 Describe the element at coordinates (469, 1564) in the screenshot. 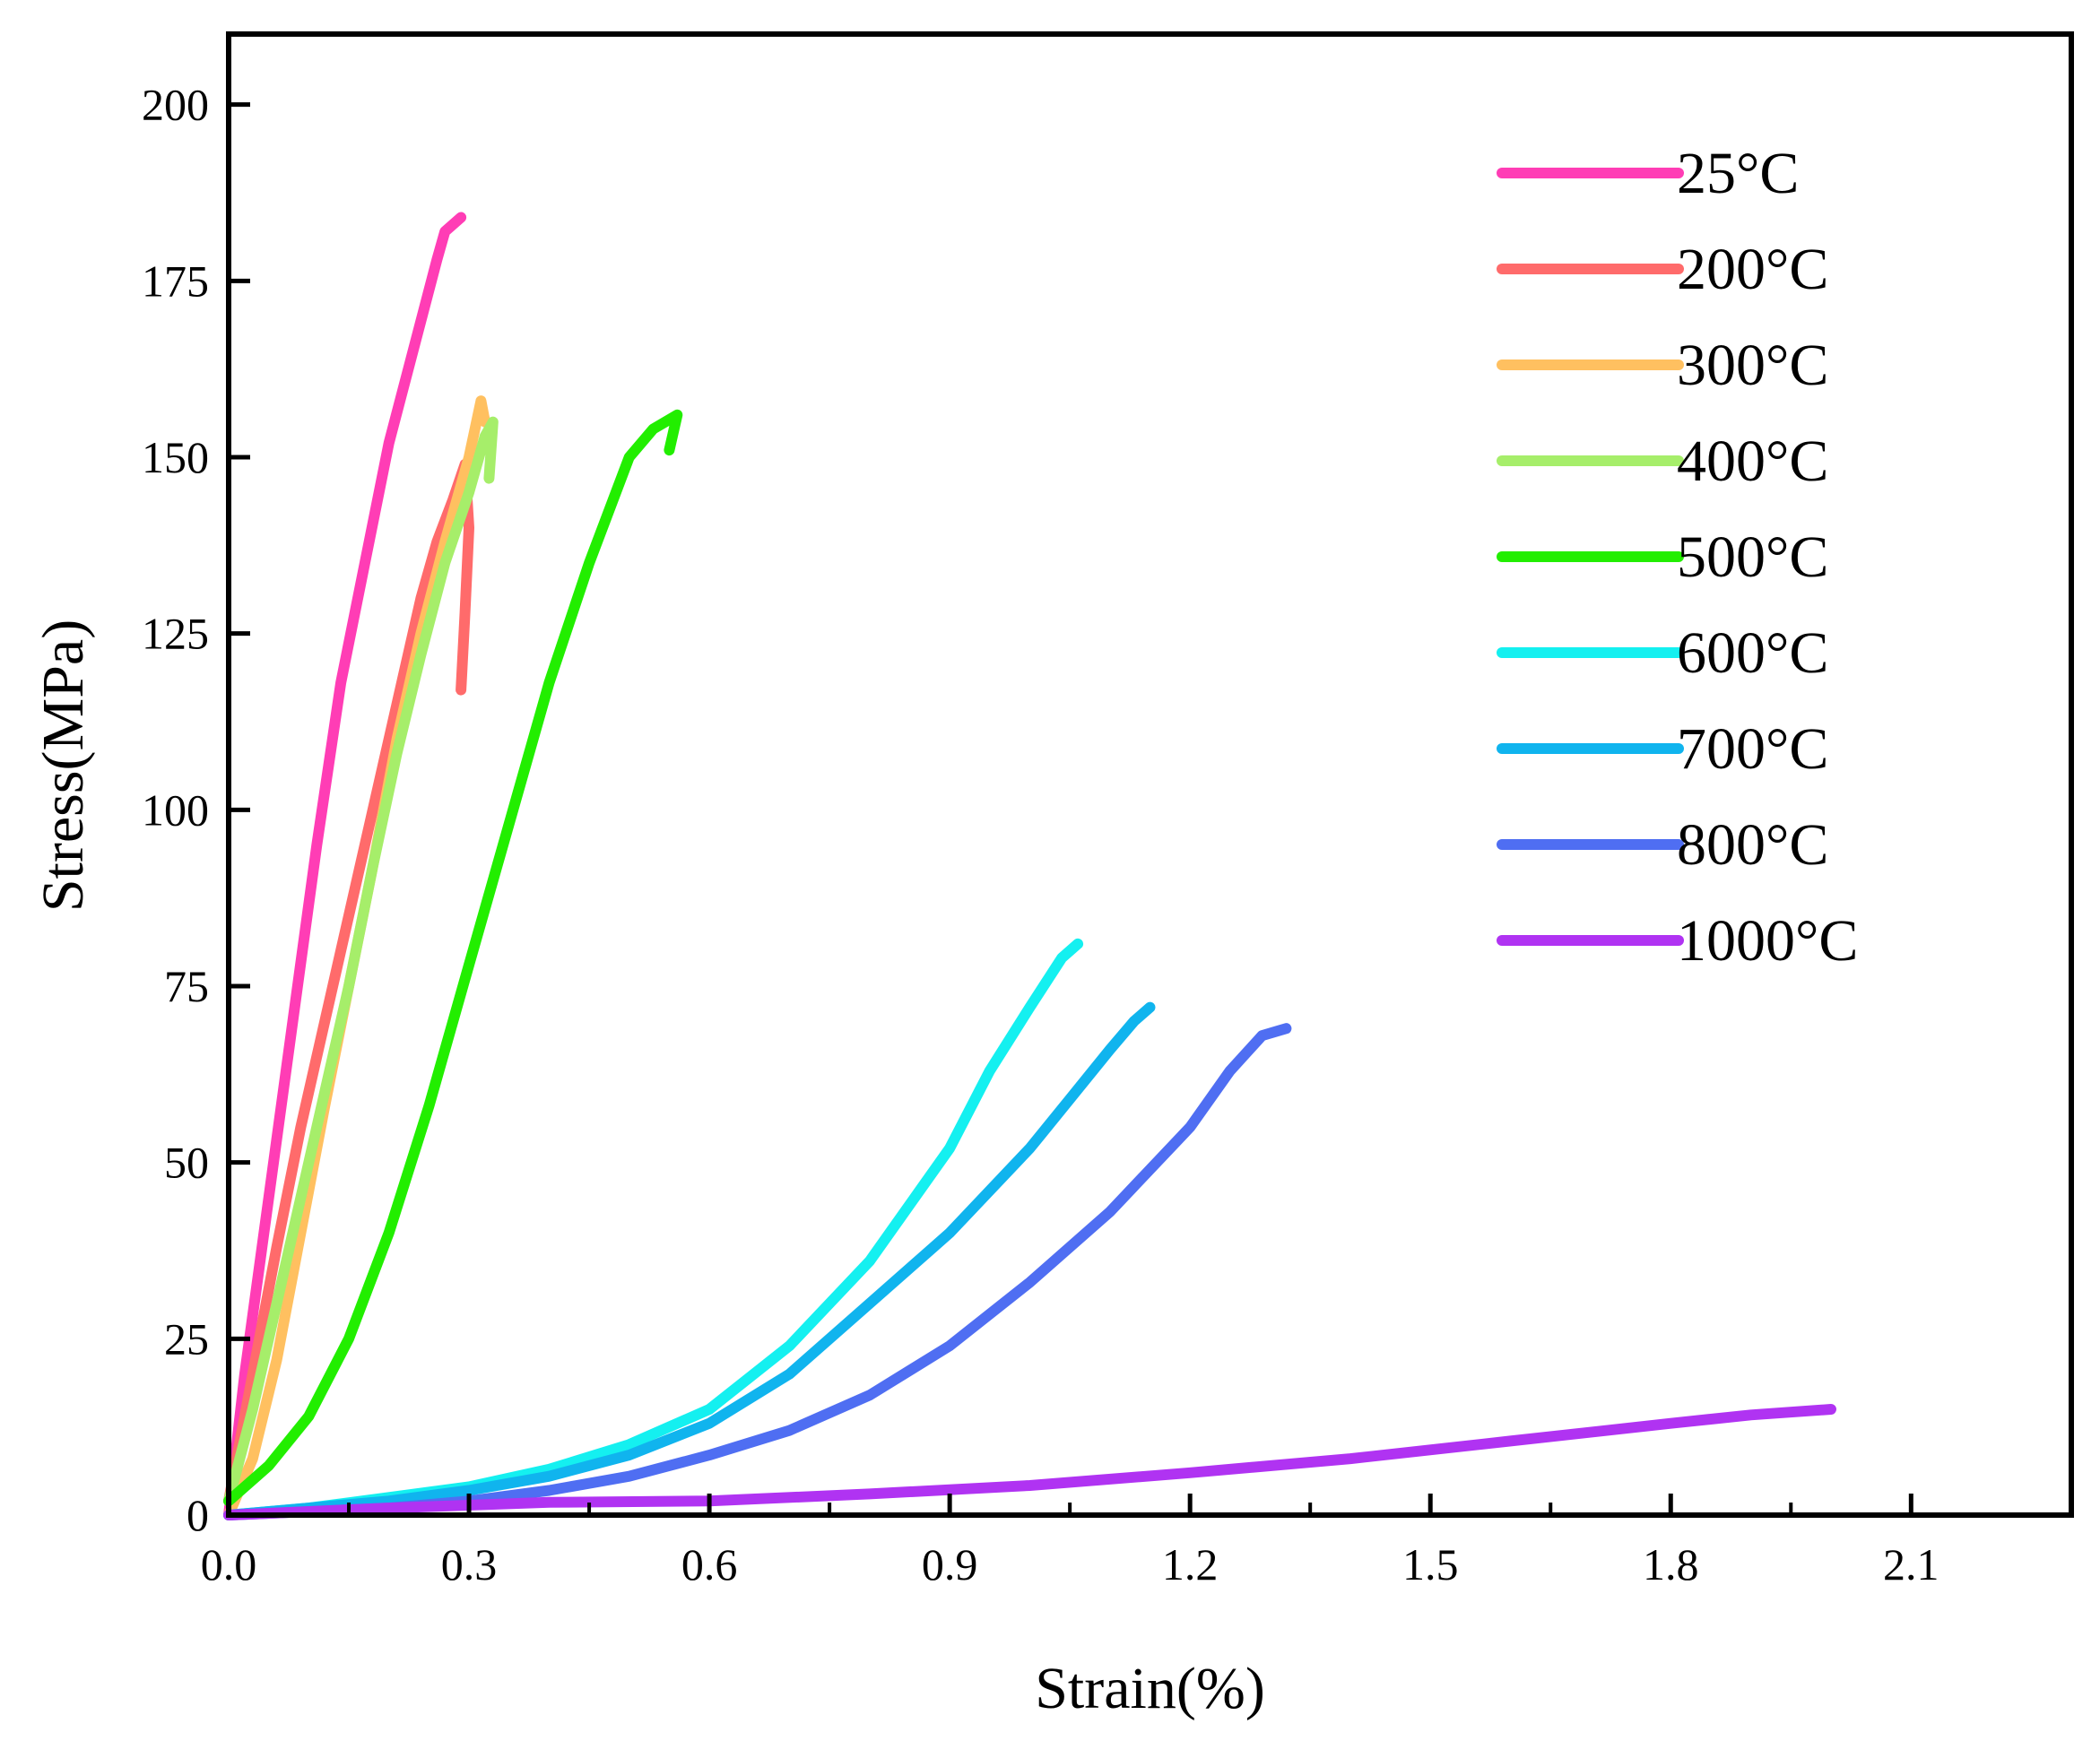

I see `x-tick-label: 0.3` at that location.